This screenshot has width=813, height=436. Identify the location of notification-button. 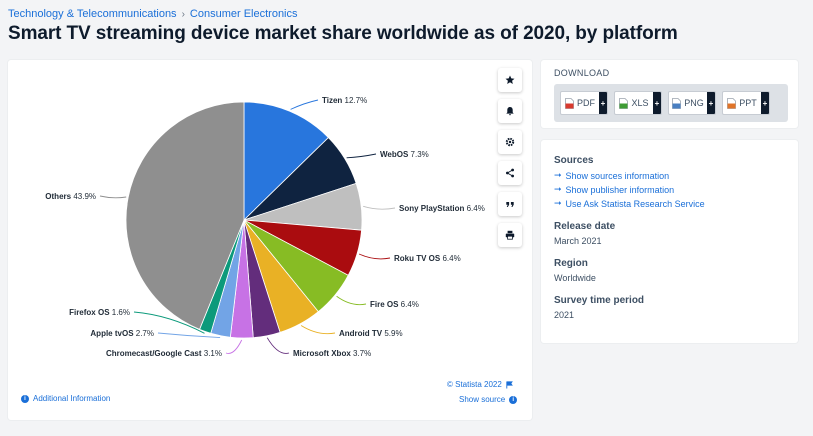
(510, 111).